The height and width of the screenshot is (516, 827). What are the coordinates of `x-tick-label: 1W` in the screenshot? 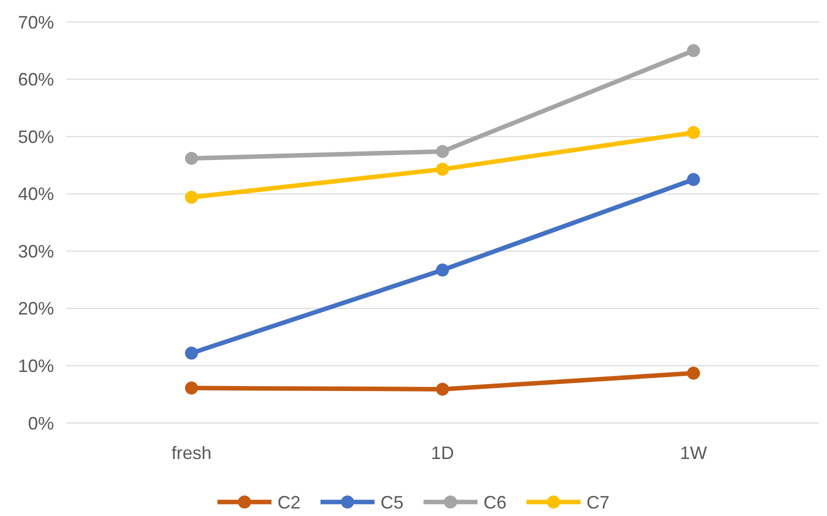 It's located at (694, 453).